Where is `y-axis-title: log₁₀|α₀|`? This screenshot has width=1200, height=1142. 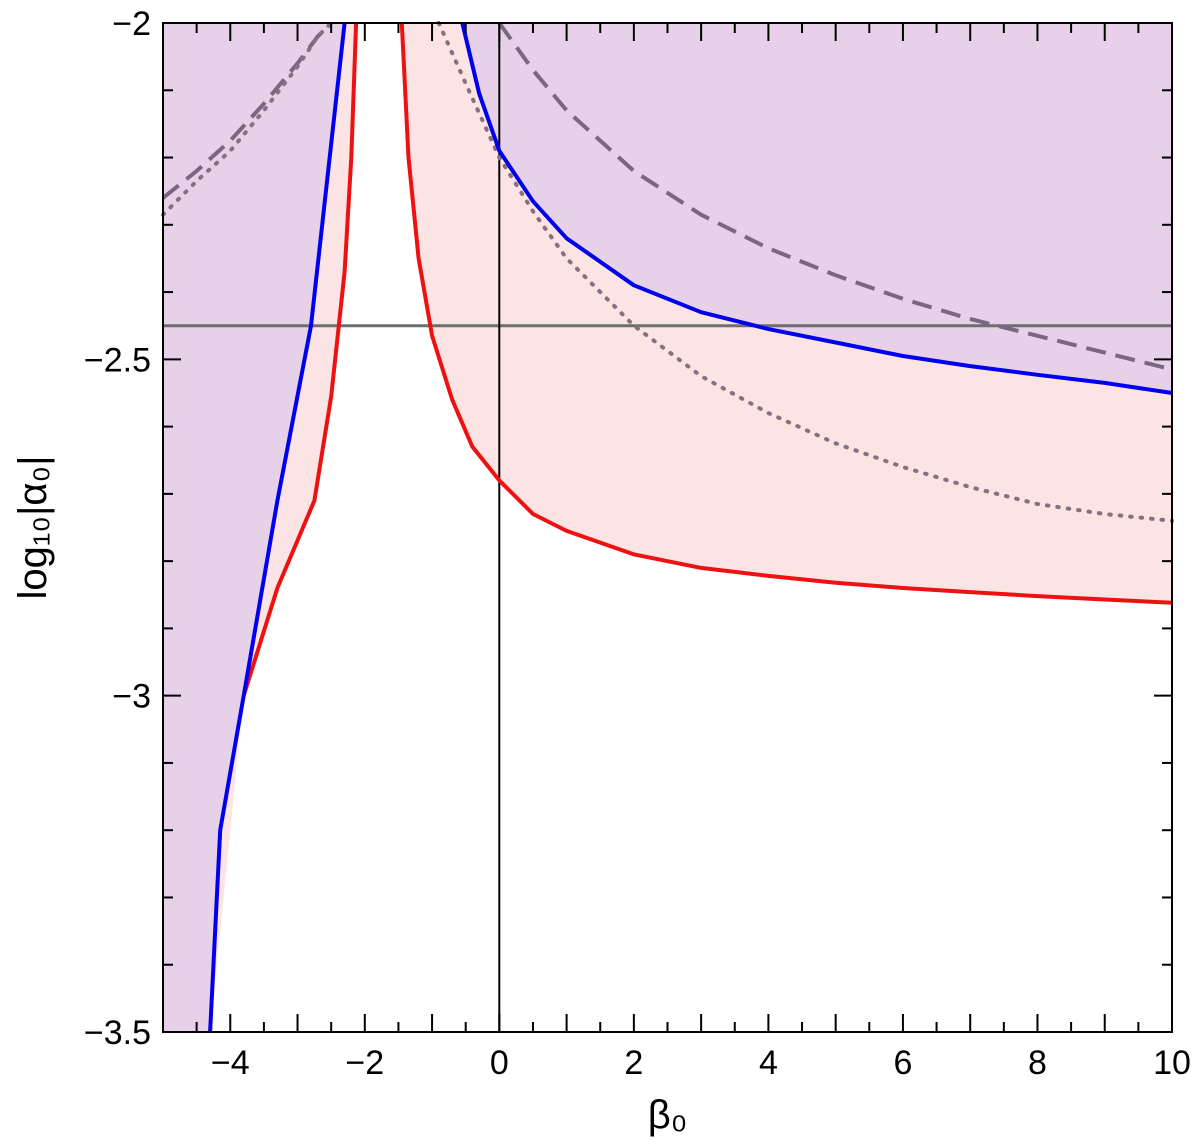 y-axis-title: log₁₀|α₀| is located at coordinates (33, 528).